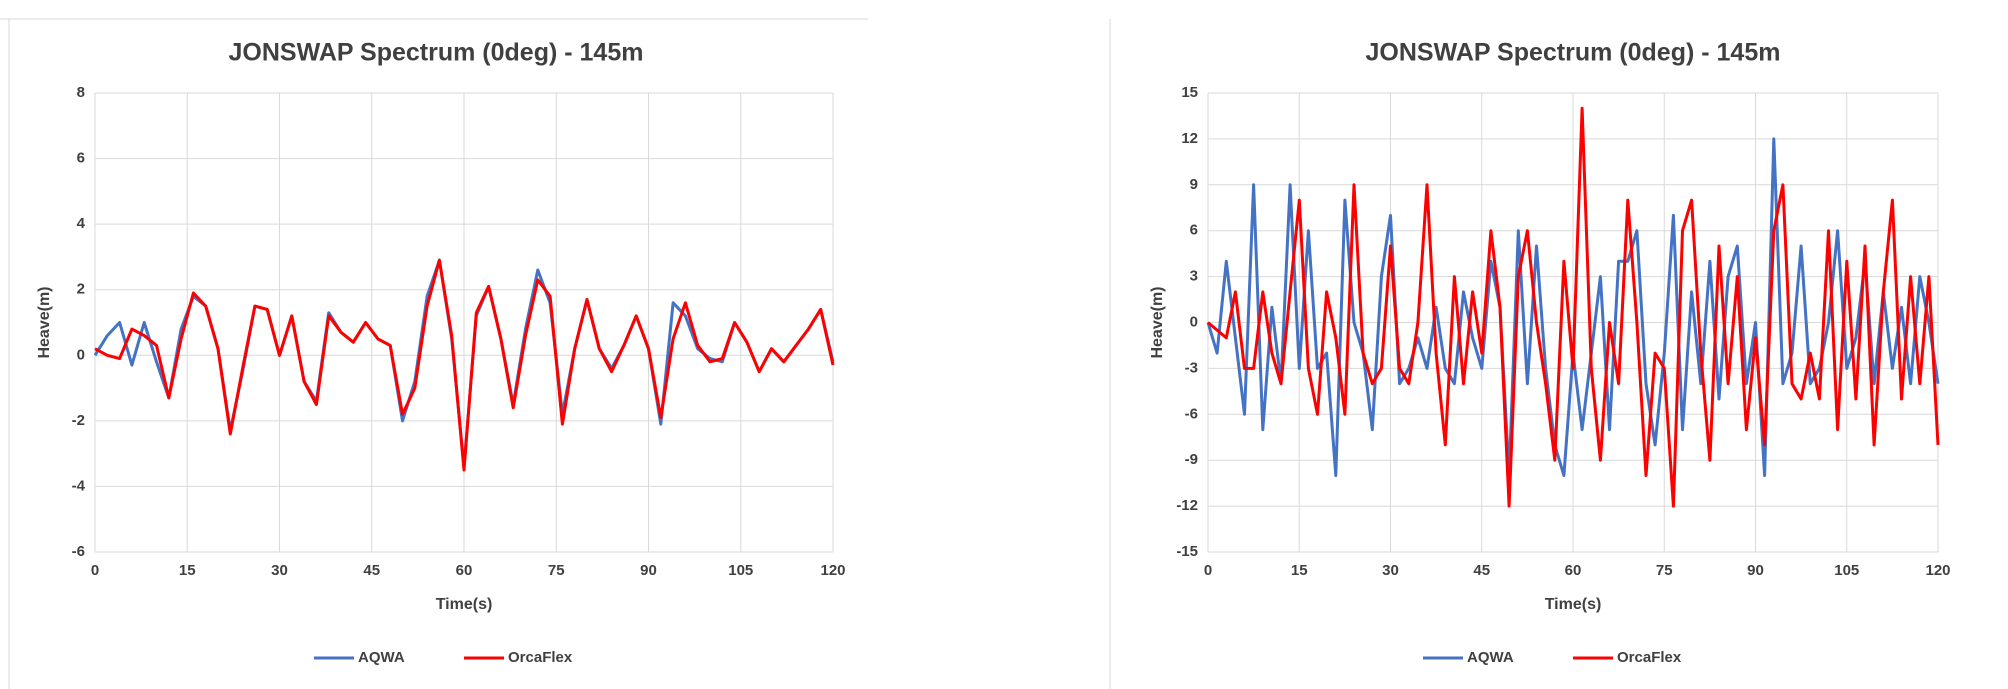 The width and height of the screenshot is (2008, 689). Describe the element at coordinates (1191, 459) in the screenshot. I see `y-tick-label: -9` at that location.